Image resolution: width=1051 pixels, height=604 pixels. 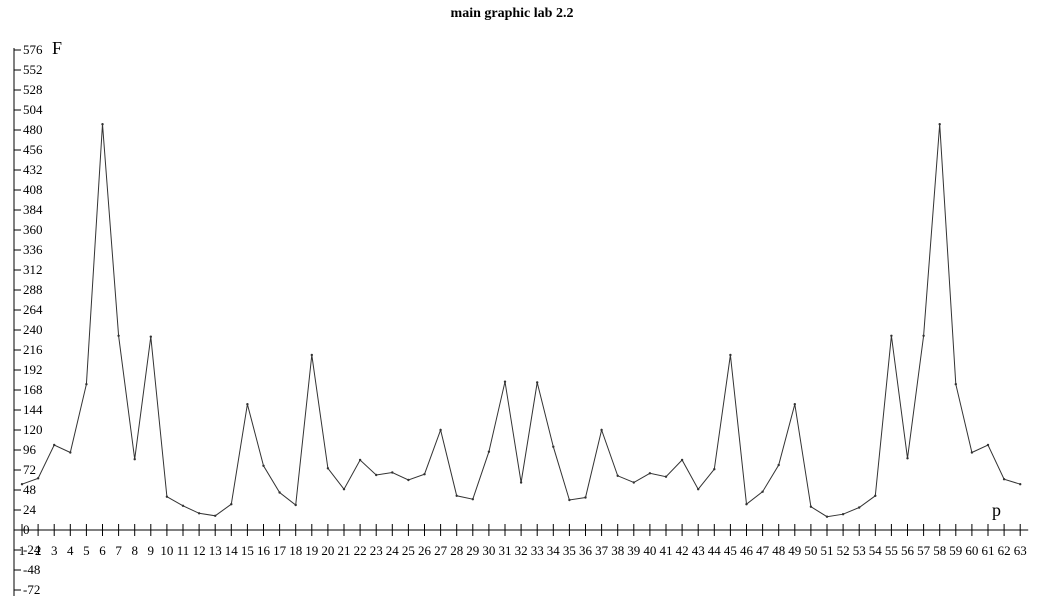 I want to click on x-tick-label: 3, so click(x=54, y=550).